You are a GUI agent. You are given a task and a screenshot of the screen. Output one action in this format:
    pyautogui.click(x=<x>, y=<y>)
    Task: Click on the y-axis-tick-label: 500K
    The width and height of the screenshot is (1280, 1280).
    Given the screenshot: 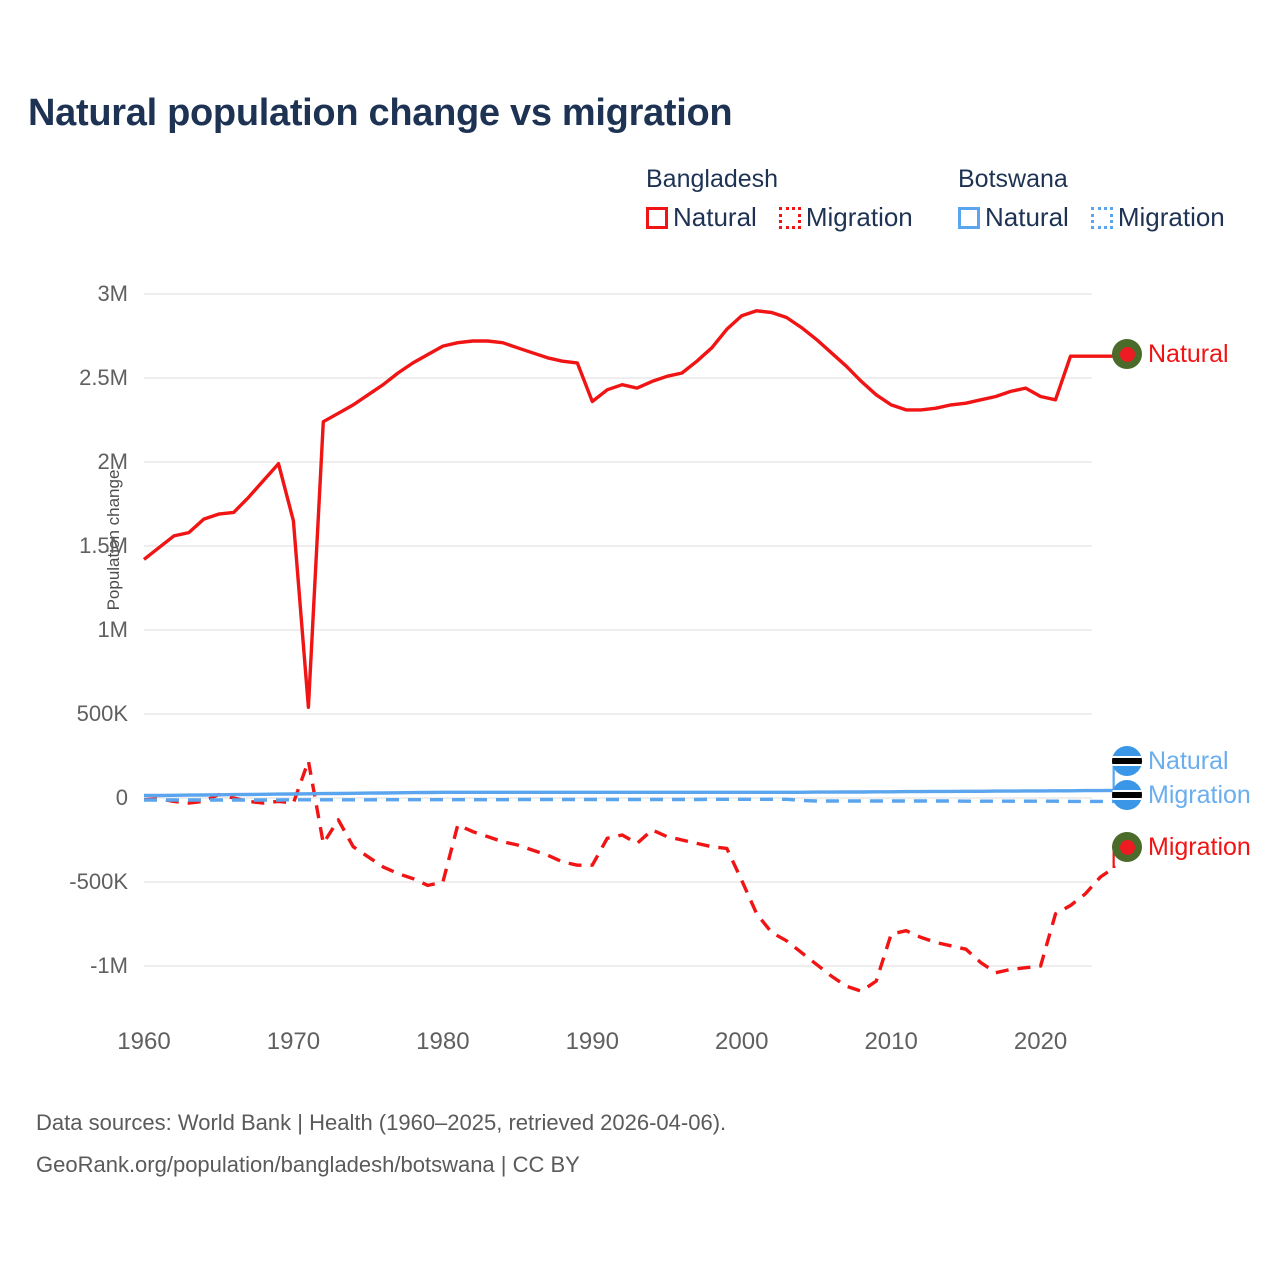 What is the action you would take?
    pyautogui.click(x=102, y=713)
    